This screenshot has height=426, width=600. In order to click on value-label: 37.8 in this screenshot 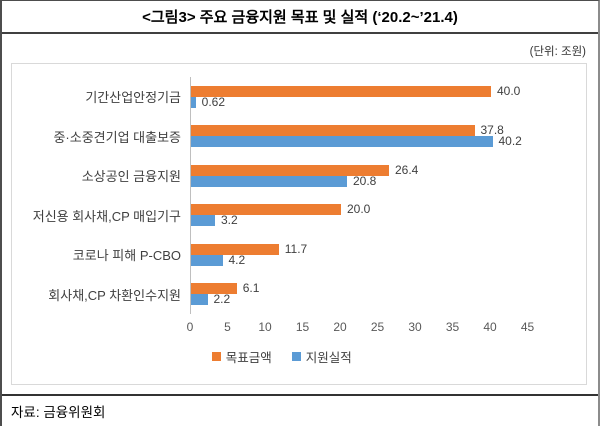, I will do `click(492, 130)`.